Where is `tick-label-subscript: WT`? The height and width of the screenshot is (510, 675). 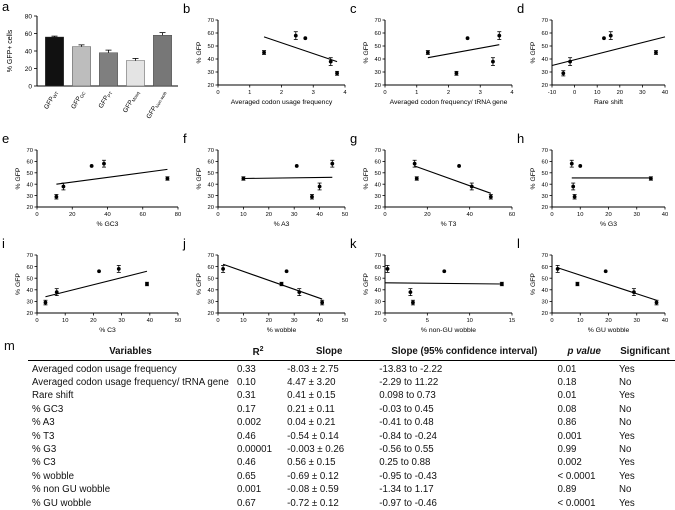 tick-label-subscript: WT is located at coordinates (56, 95).